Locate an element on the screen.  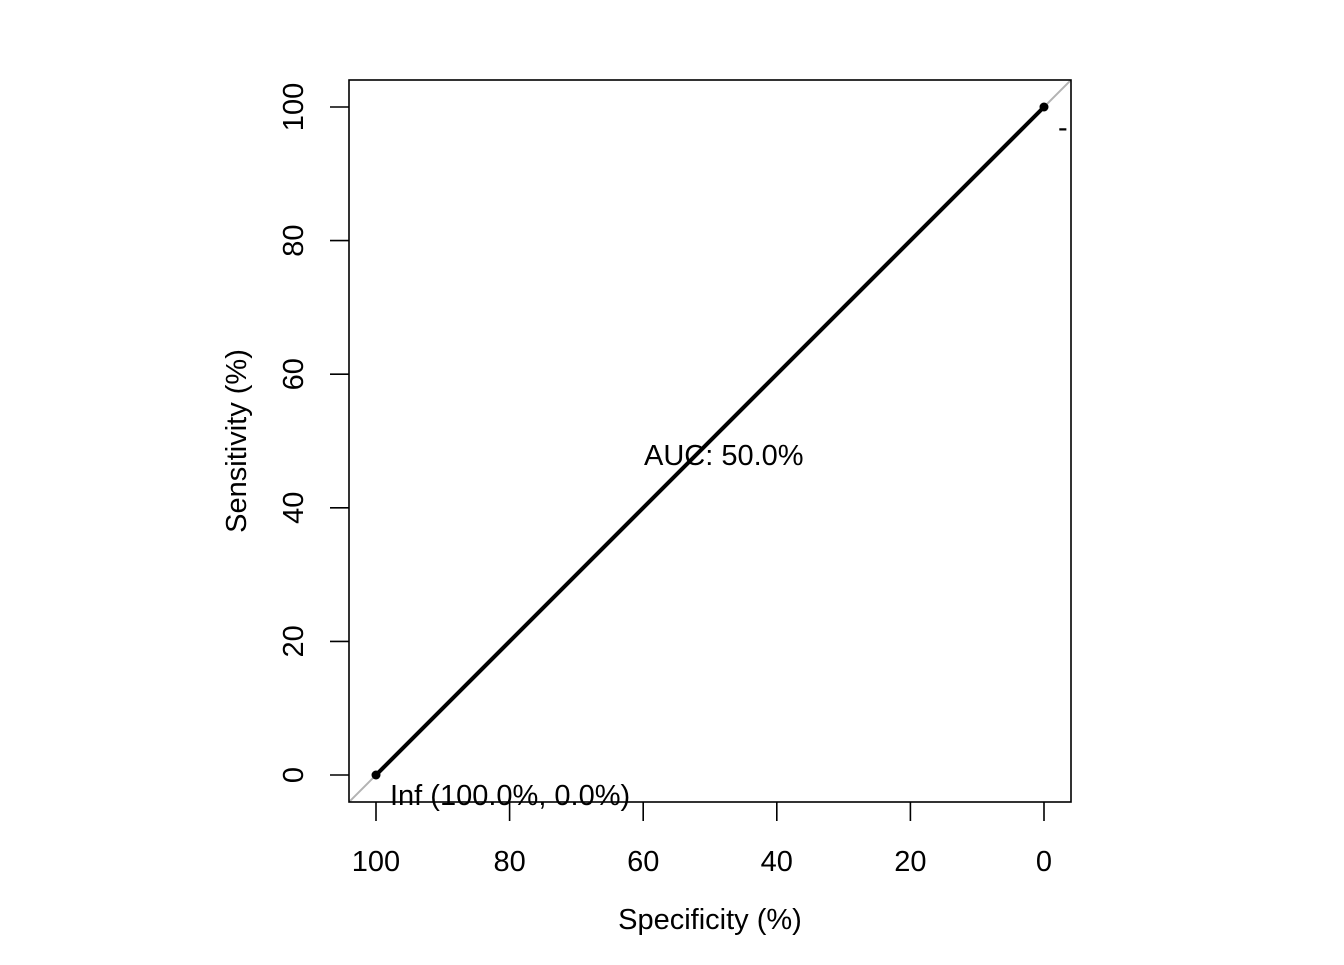
x-axis-label: Specificity (%) is located at coordinates (710, 920).